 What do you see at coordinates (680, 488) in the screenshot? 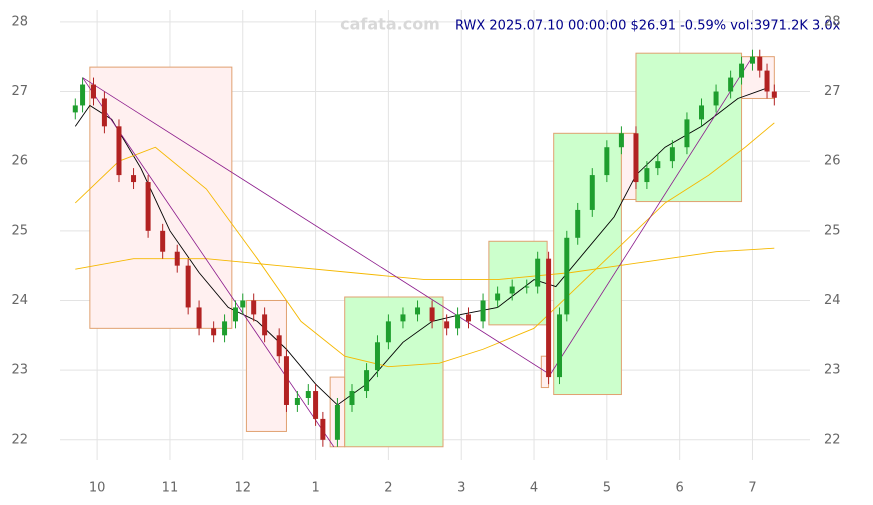
I see `x-tick-label: 6` at bounding box center [680, 488].